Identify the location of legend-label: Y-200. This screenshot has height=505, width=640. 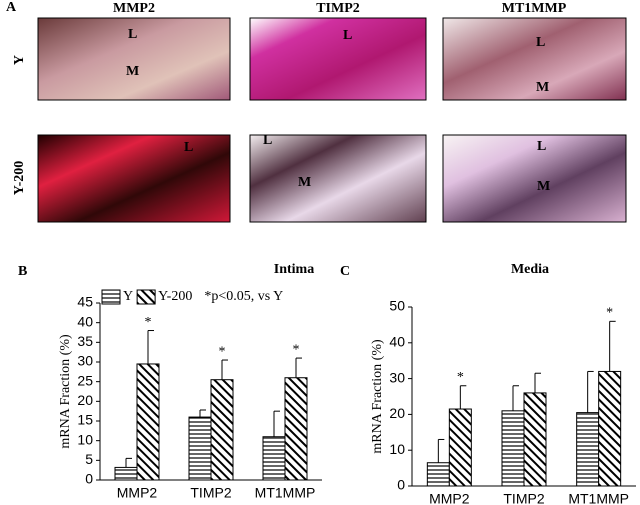
(175, 296).